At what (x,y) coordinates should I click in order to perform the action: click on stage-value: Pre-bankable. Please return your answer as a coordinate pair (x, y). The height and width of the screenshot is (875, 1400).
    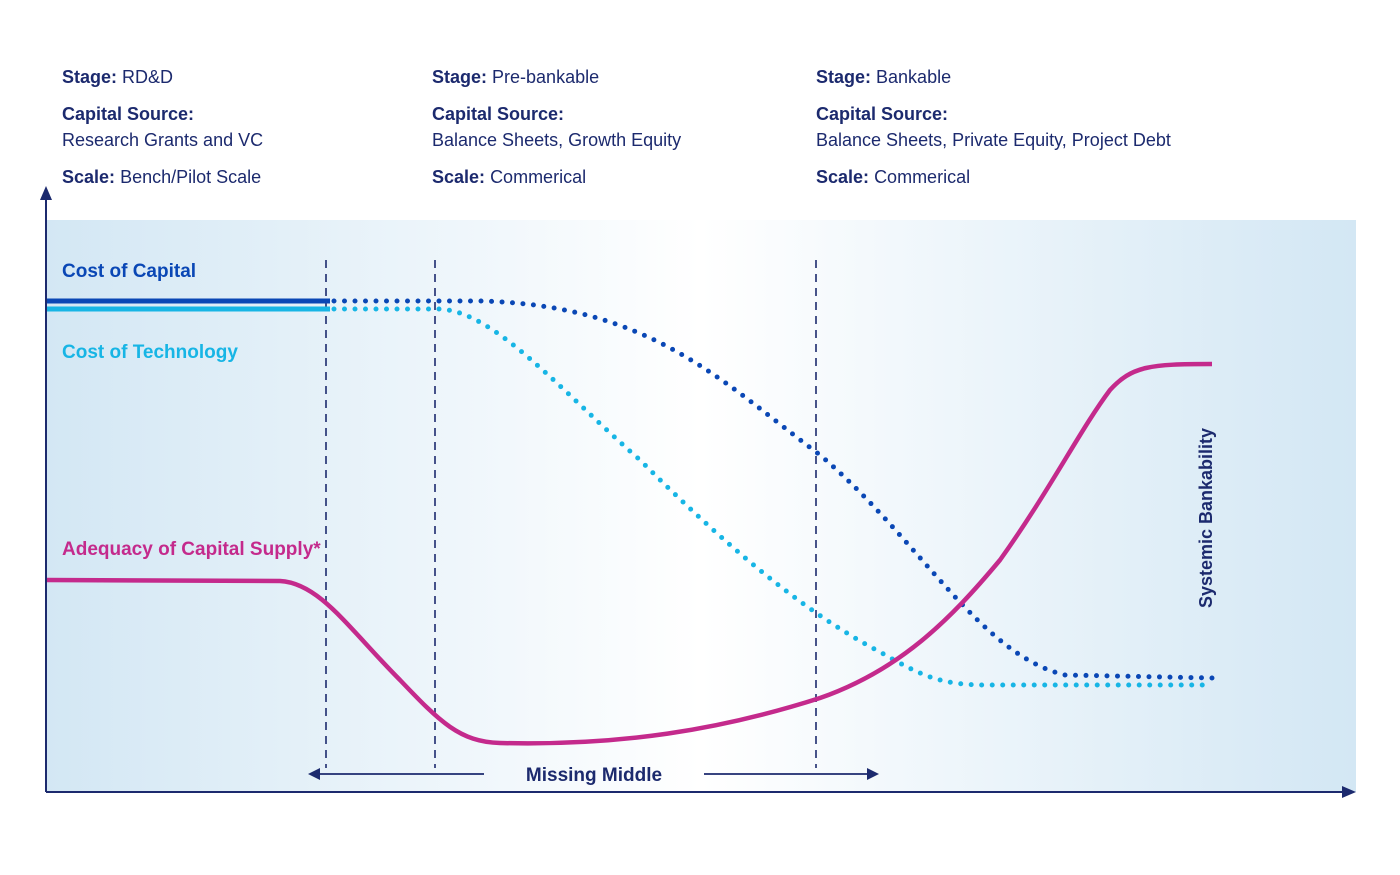
    Looking at the image, I should click on (546, 77).